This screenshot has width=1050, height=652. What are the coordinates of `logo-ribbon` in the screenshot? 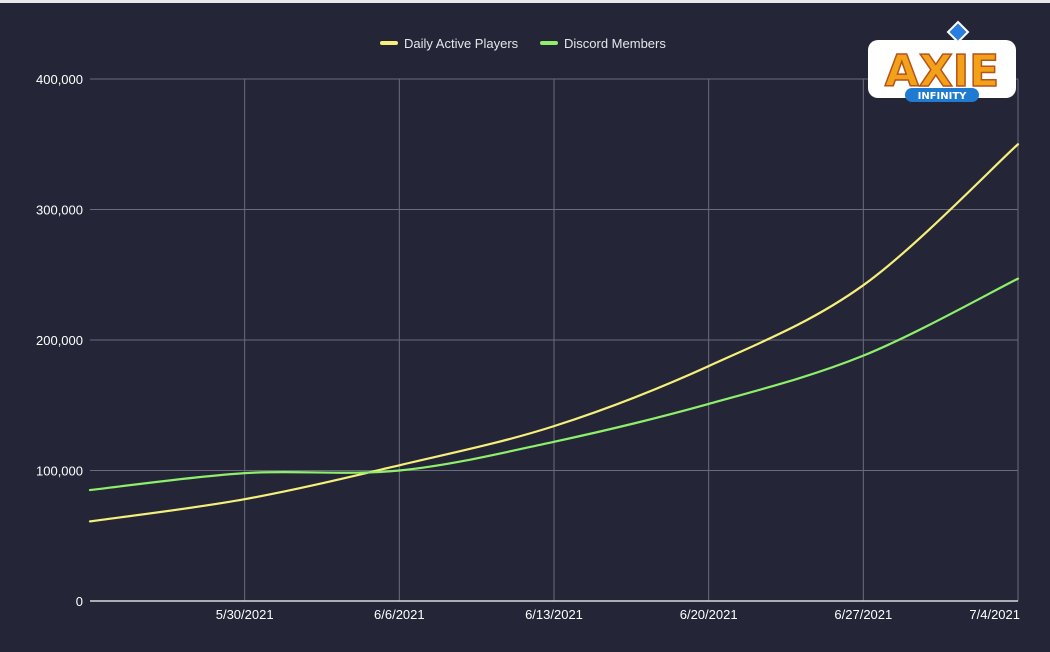 It's located at (942, 95).